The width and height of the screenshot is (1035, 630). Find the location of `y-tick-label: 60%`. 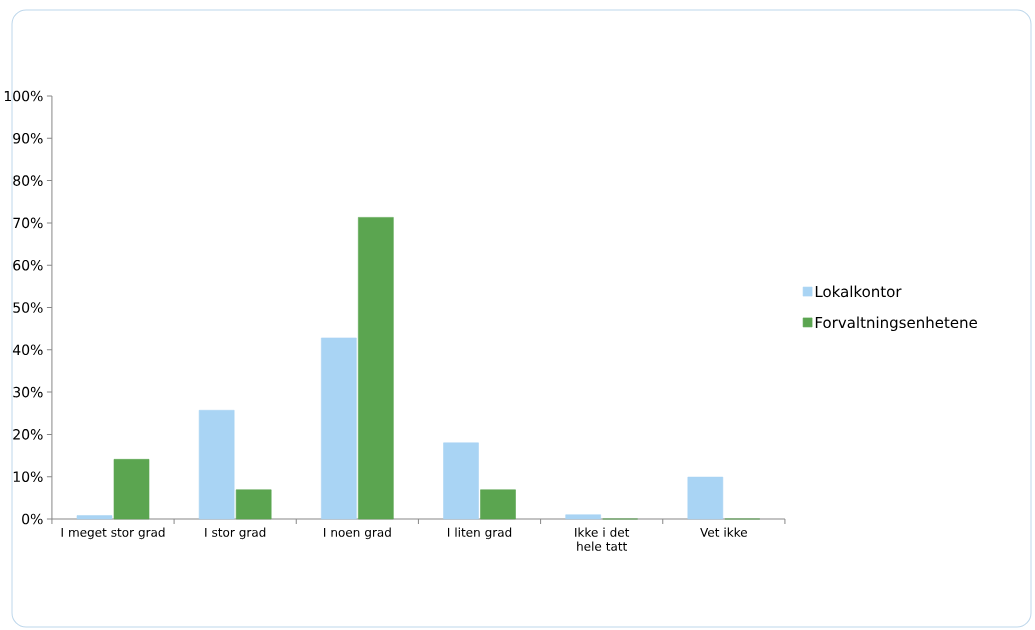

y-tick-label: 60% is located at coordinates (28, 265).